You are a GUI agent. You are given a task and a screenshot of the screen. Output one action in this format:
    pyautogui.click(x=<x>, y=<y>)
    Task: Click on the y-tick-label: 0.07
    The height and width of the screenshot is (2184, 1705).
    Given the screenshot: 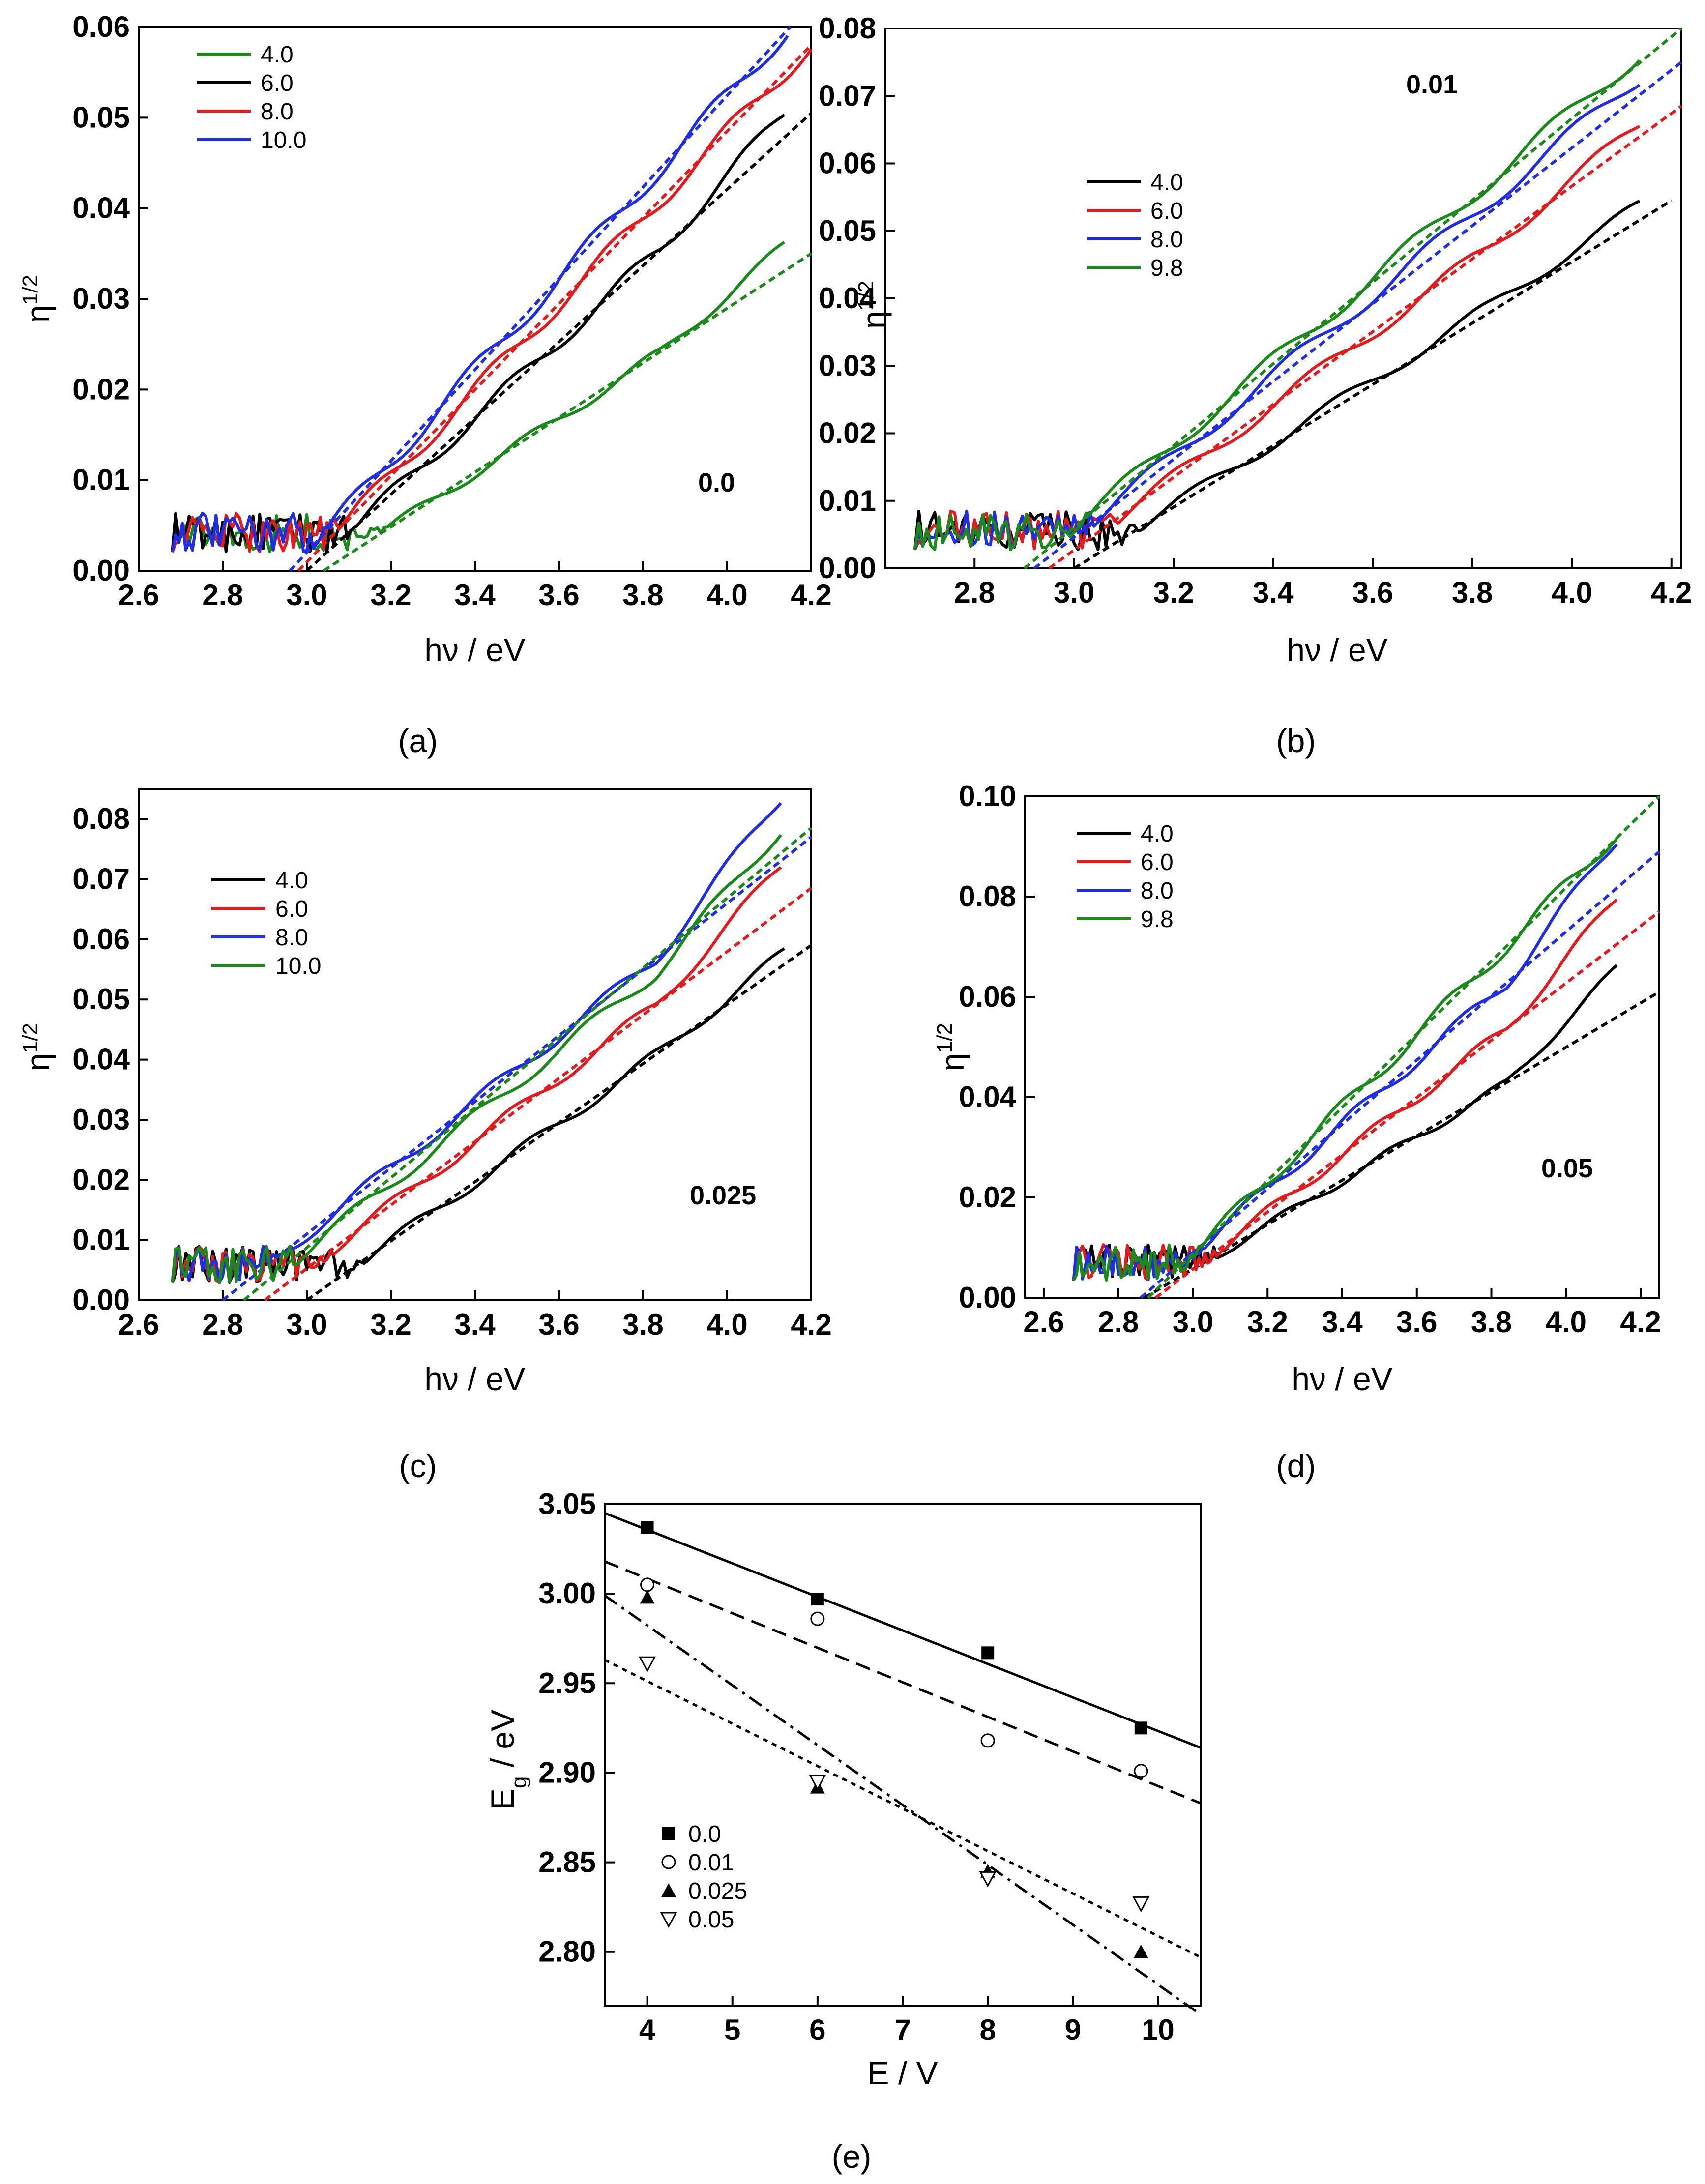 What is the action you would take?
    pyautogui.click(x=848, y=95)
    